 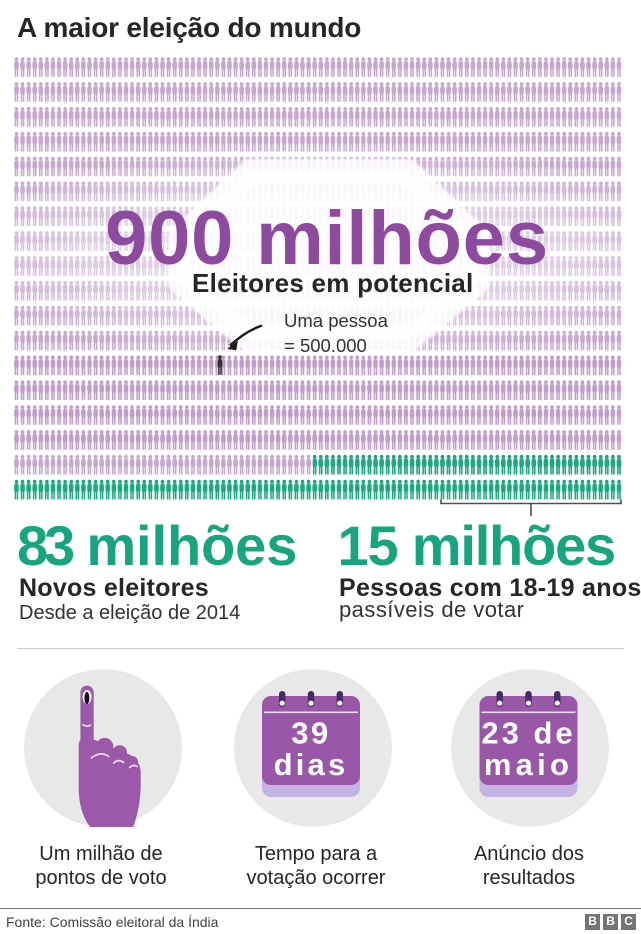 I want to click on svg-text: 23 de, so click(x=528, y=733).